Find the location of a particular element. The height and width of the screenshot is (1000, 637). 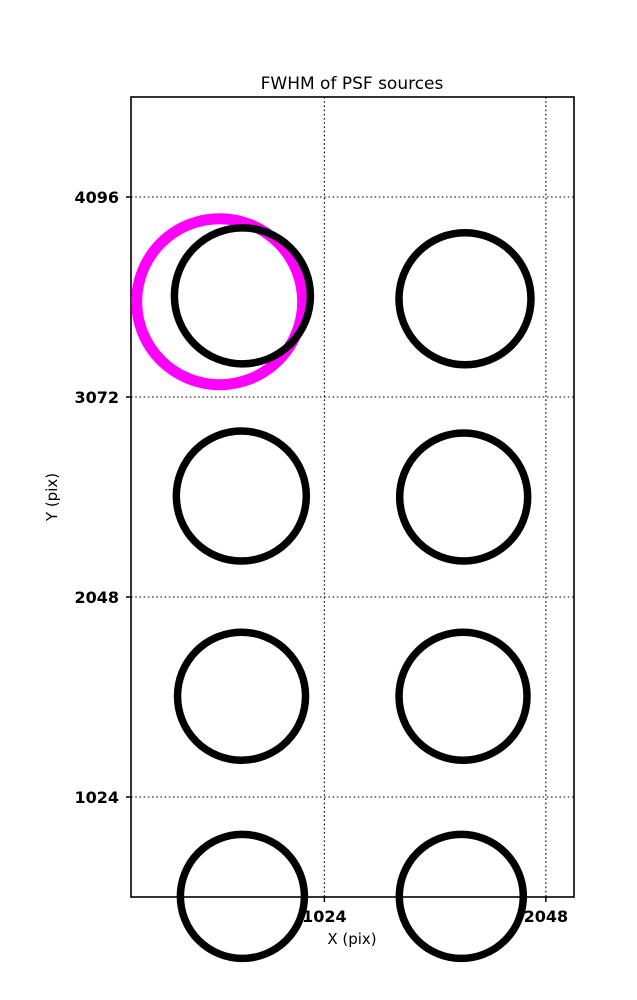

reference-fwhm-circle is located at coordinates (220, 302).